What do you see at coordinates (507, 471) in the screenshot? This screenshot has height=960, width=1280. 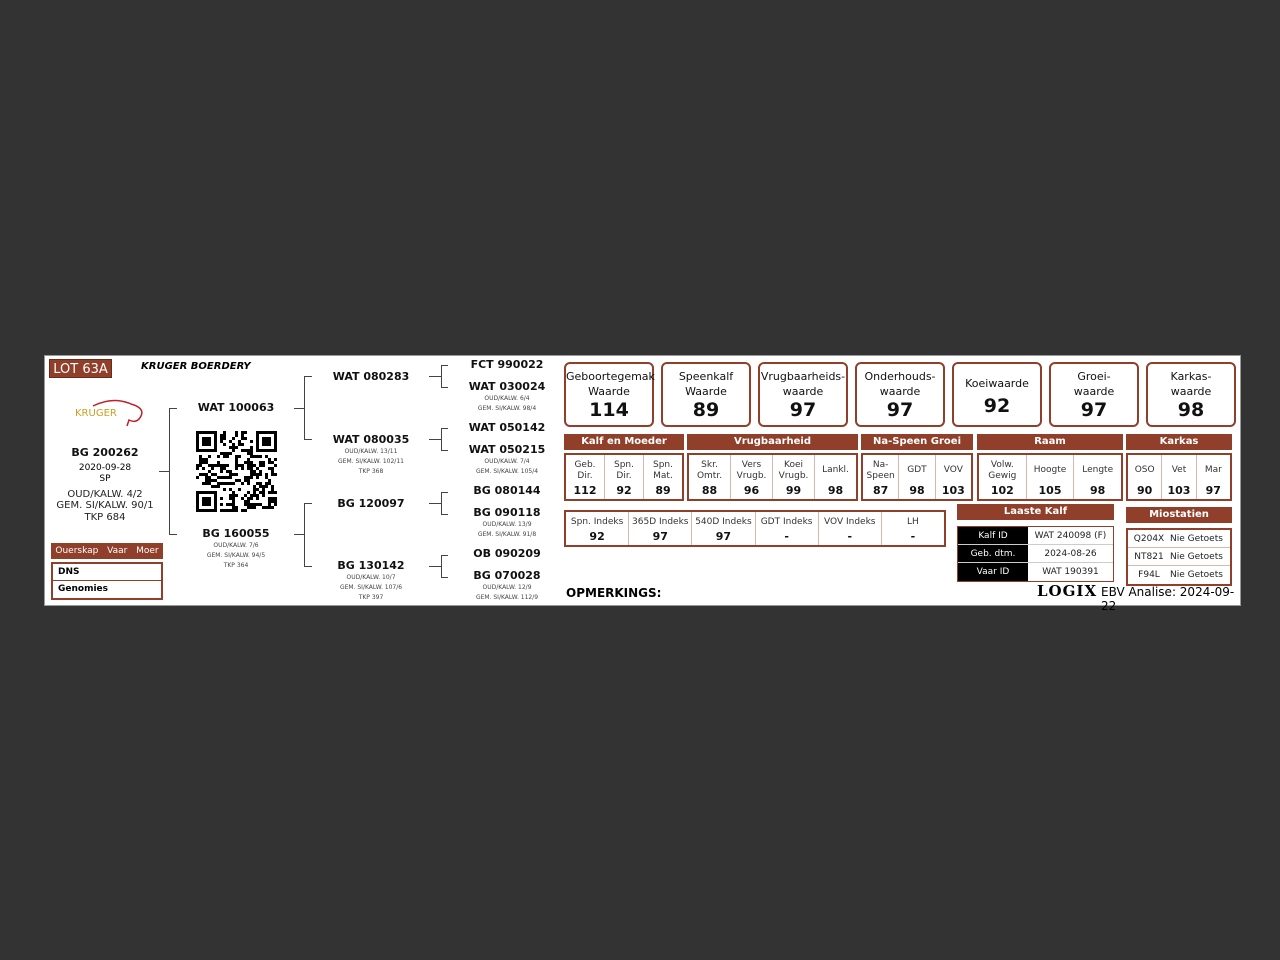 I see `gen3-gem: GEM. SI/KALW. 105/4` at bounding box center [507, 471].